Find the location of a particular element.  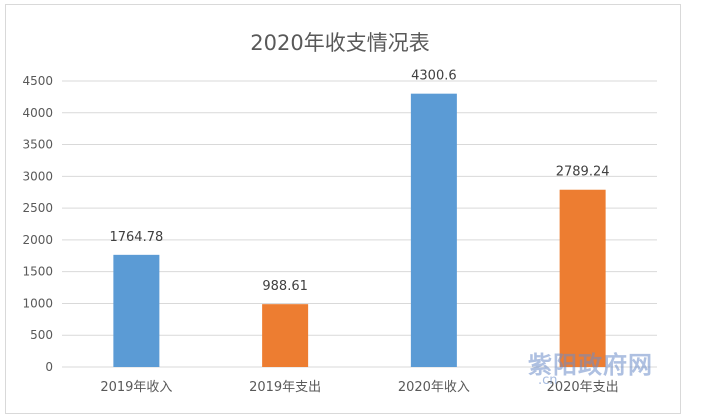

watermark-logo: 紫阳政府网 is located at coordinates (590, 365).